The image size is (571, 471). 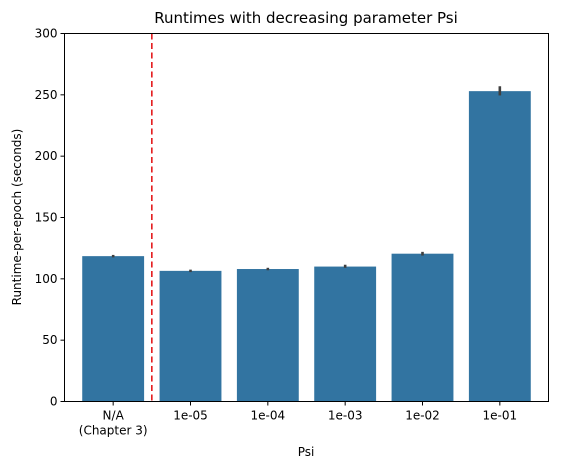 I want to click on x-axis-label: Psi, so click(x=306, y=452).